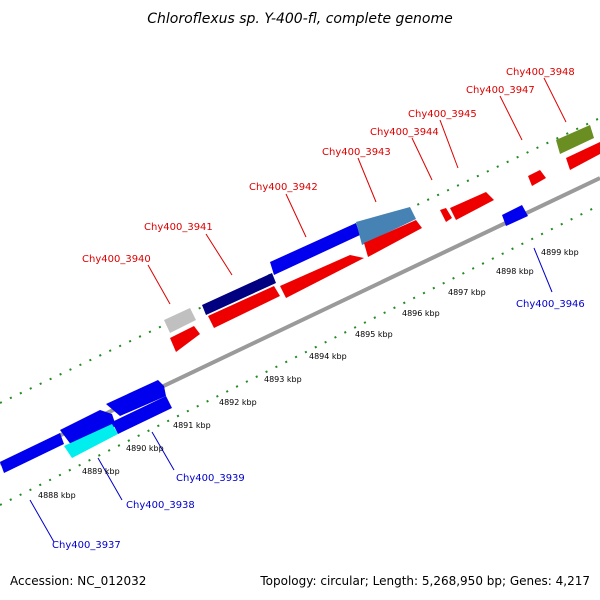 This screenshot has width=600, height=600. I want to click on kbp-tick-label: 4897 kbp, so click(467, 292).